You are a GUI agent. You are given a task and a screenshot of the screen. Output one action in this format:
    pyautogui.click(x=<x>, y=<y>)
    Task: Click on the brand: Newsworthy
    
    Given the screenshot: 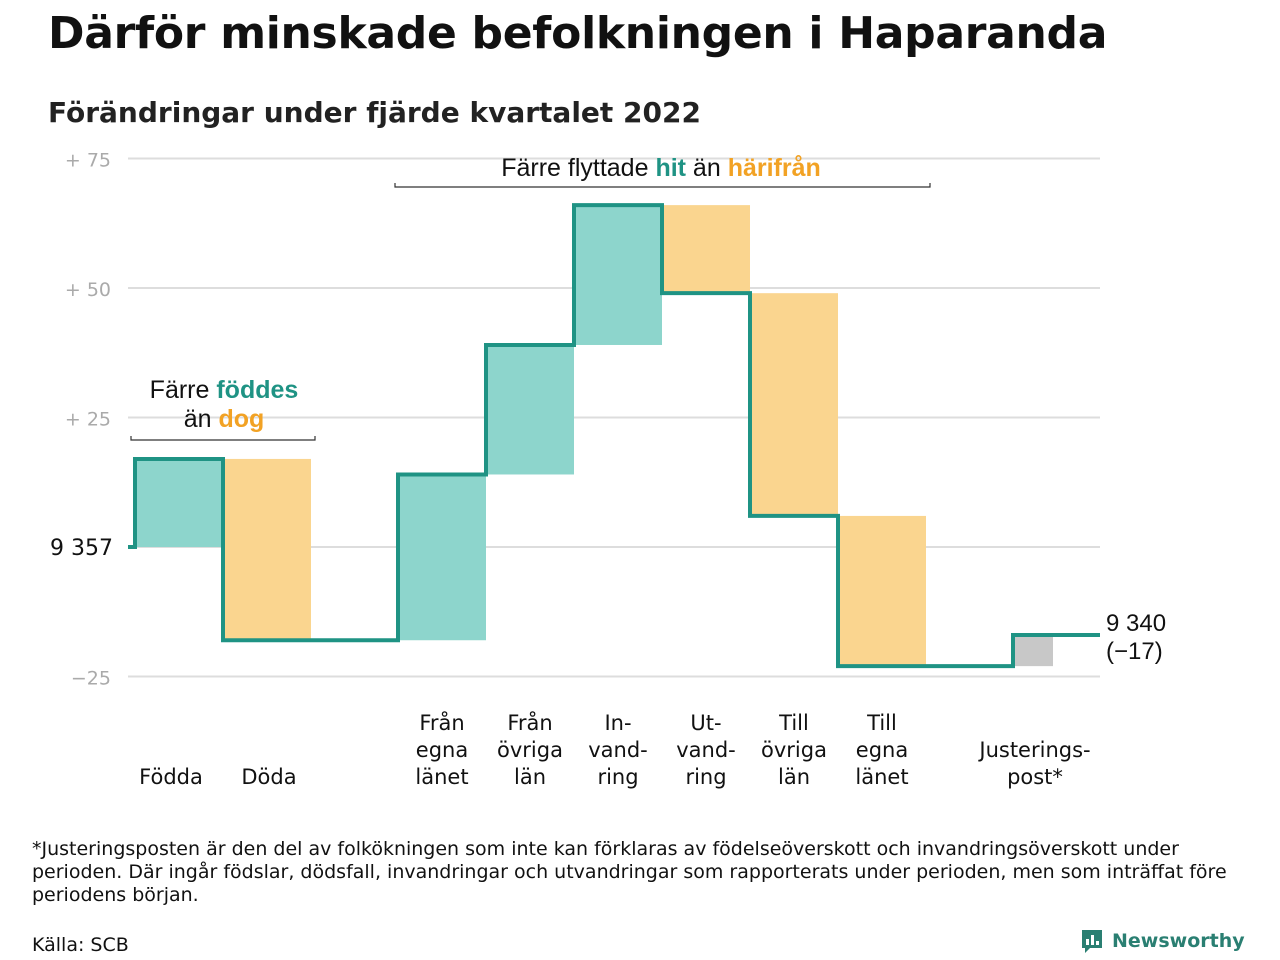 What is the action you would take?
    pyautogui.click(x=1162, y=941)
    